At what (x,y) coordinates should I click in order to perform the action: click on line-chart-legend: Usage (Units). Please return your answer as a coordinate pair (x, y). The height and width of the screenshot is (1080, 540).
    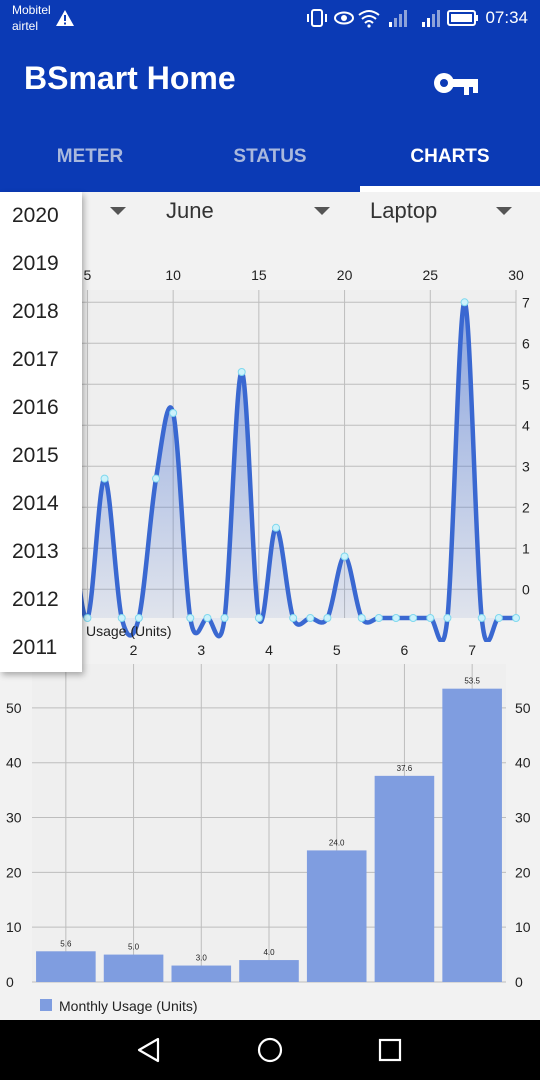
    Looking at the image, I should click on (129, 631).